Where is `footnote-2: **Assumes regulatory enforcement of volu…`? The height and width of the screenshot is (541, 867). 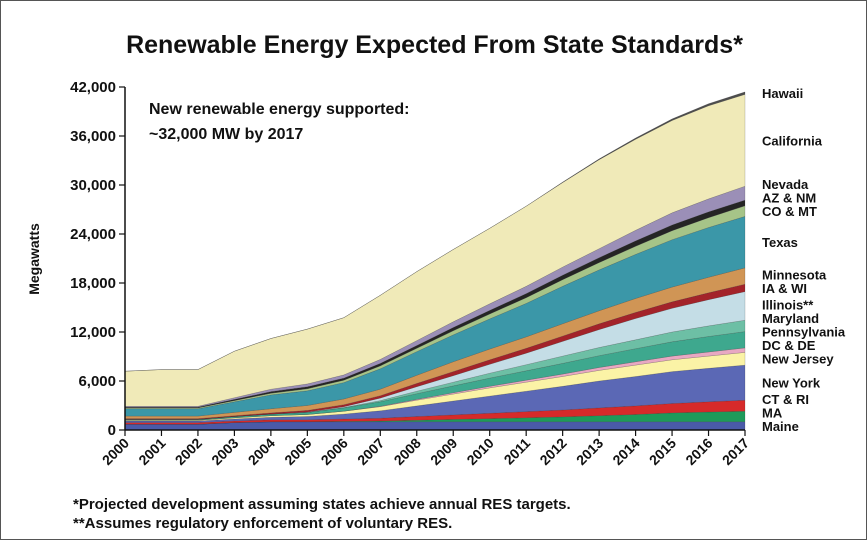
footnote-2: **Assumes regulatory enforcement of volu… is located at coordinates (263, 523).